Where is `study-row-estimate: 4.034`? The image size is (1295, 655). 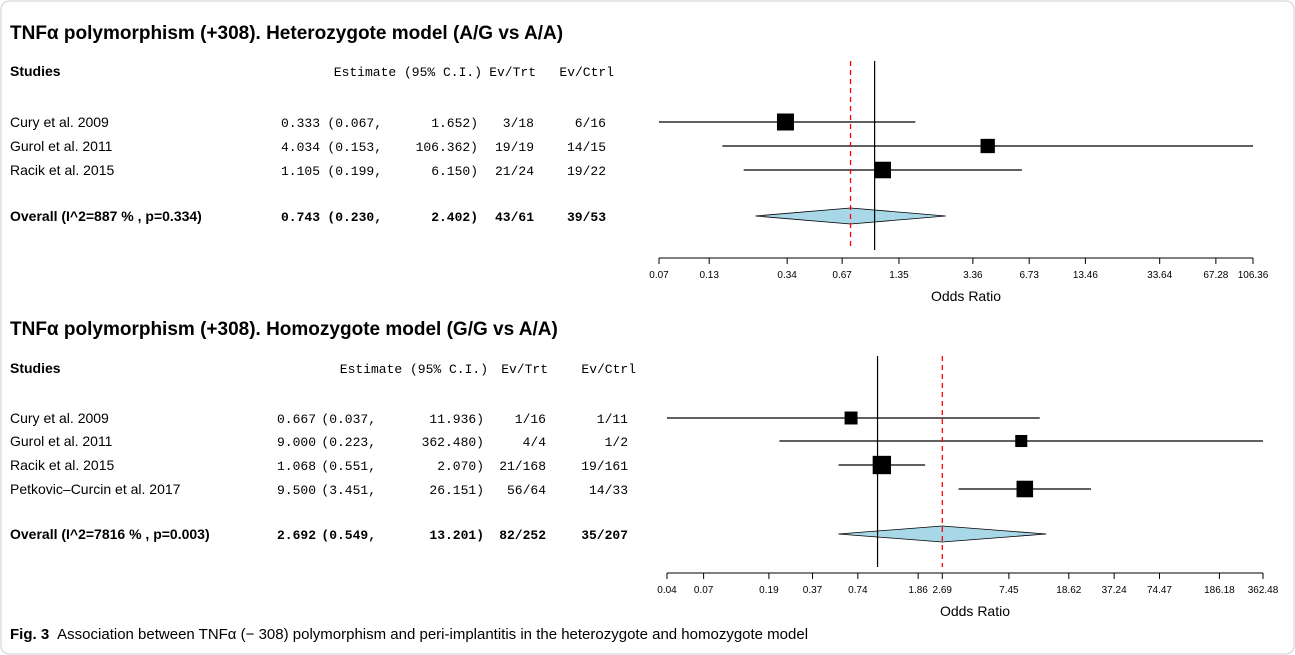 study-row-estimate: 4.034 is located at coordinates (300, 147).